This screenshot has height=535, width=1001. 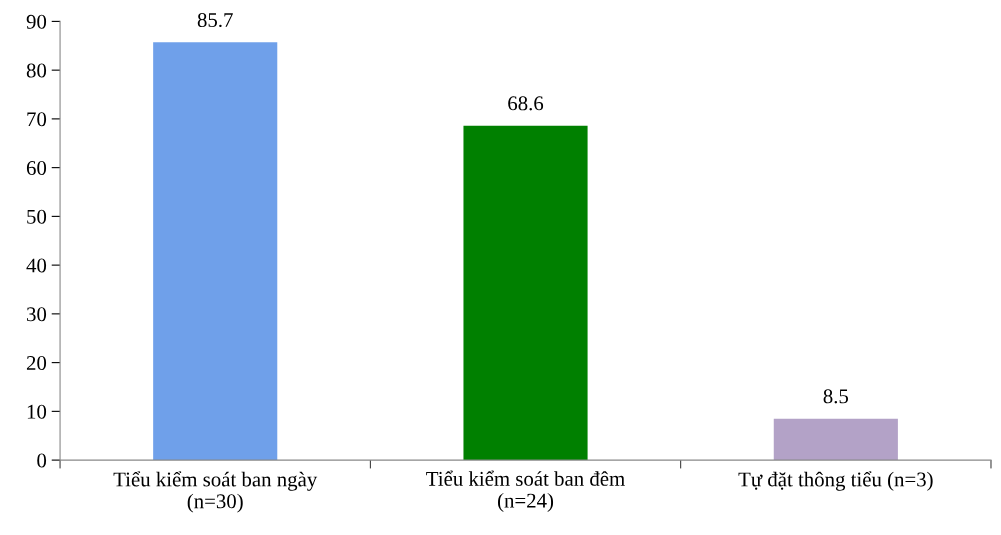 I want to click on y-tick-label: 0, so click(x=42, y=460).